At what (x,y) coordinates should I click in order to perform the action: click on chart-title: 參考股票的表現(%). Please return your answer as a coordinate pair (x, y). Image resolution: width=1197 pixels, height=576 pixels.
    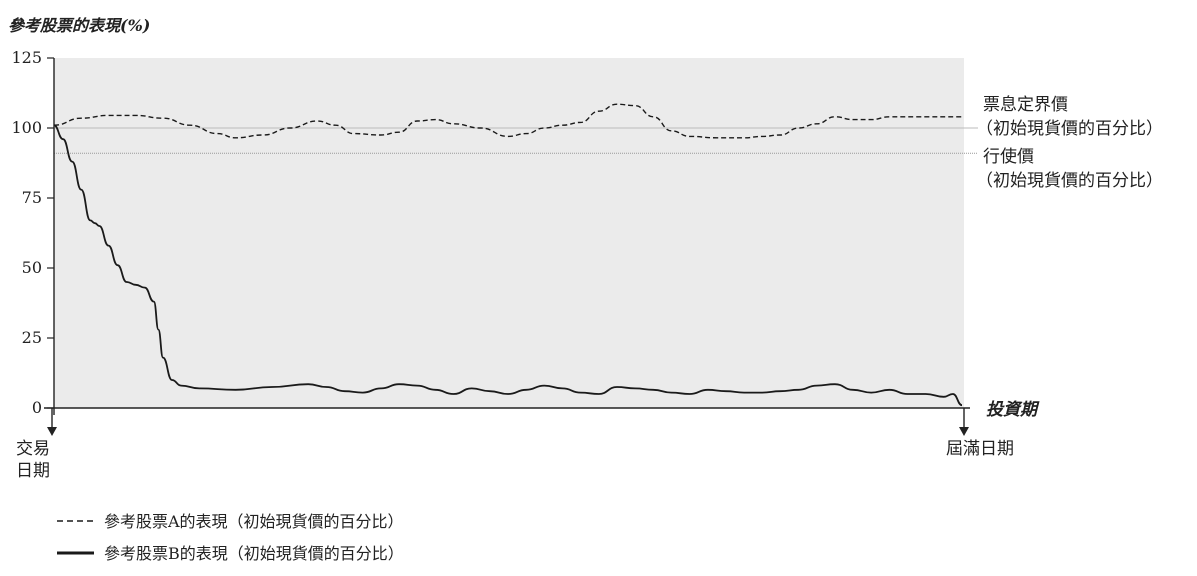
    Looking at the image, I should click on (79, 25).